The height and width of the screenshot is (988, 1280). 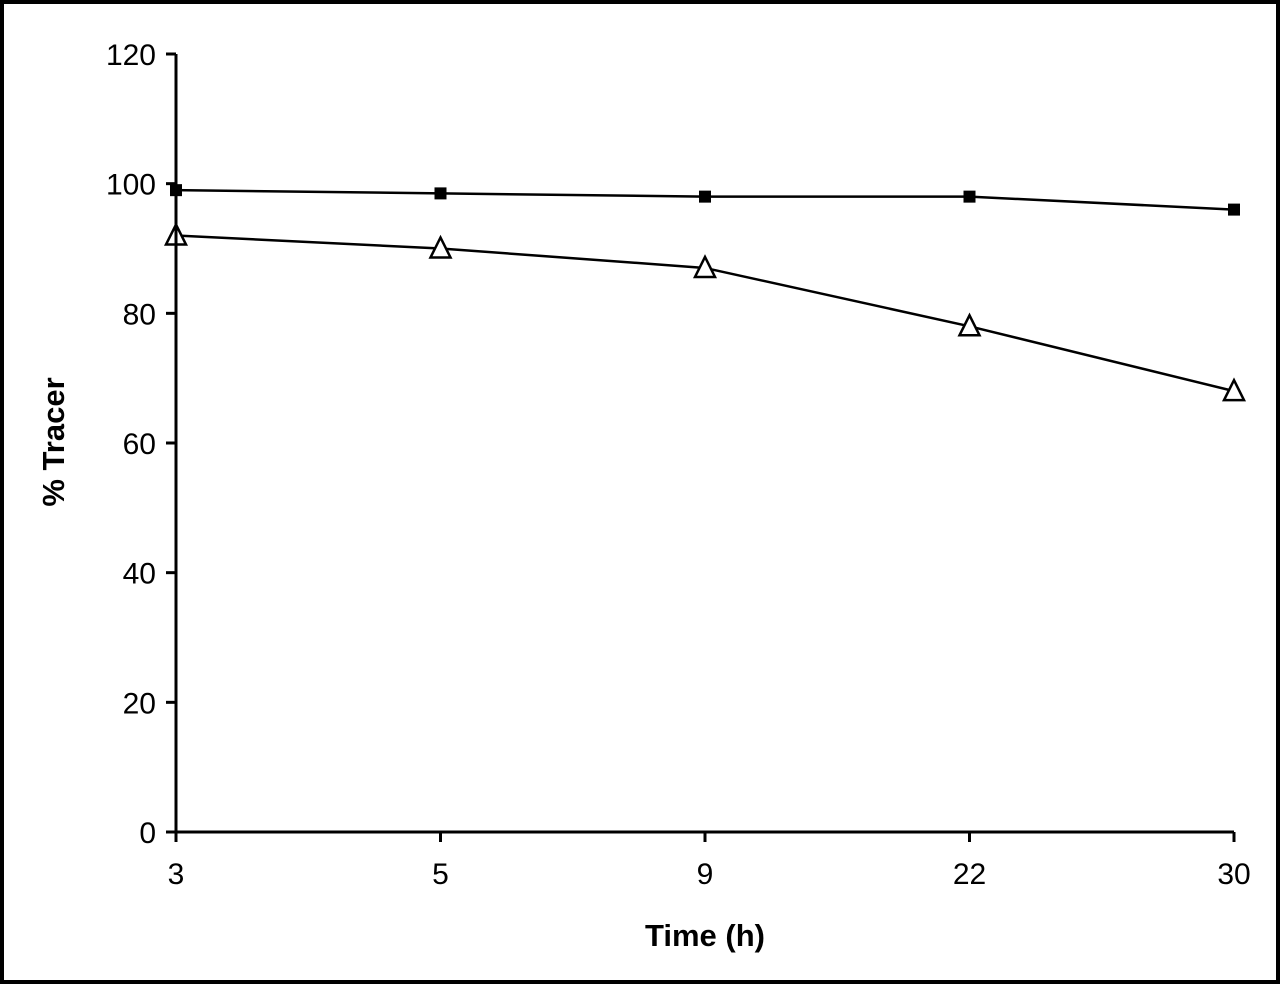 I want to click on y-tick-label: 100, so click(x=131, y=185).